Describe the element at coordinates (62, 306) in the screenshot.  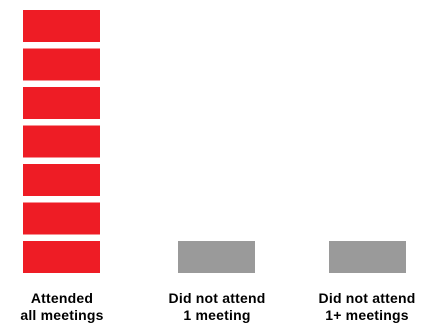
I see `category-label-attended-all-meetings: Attended all meetings` at that location.